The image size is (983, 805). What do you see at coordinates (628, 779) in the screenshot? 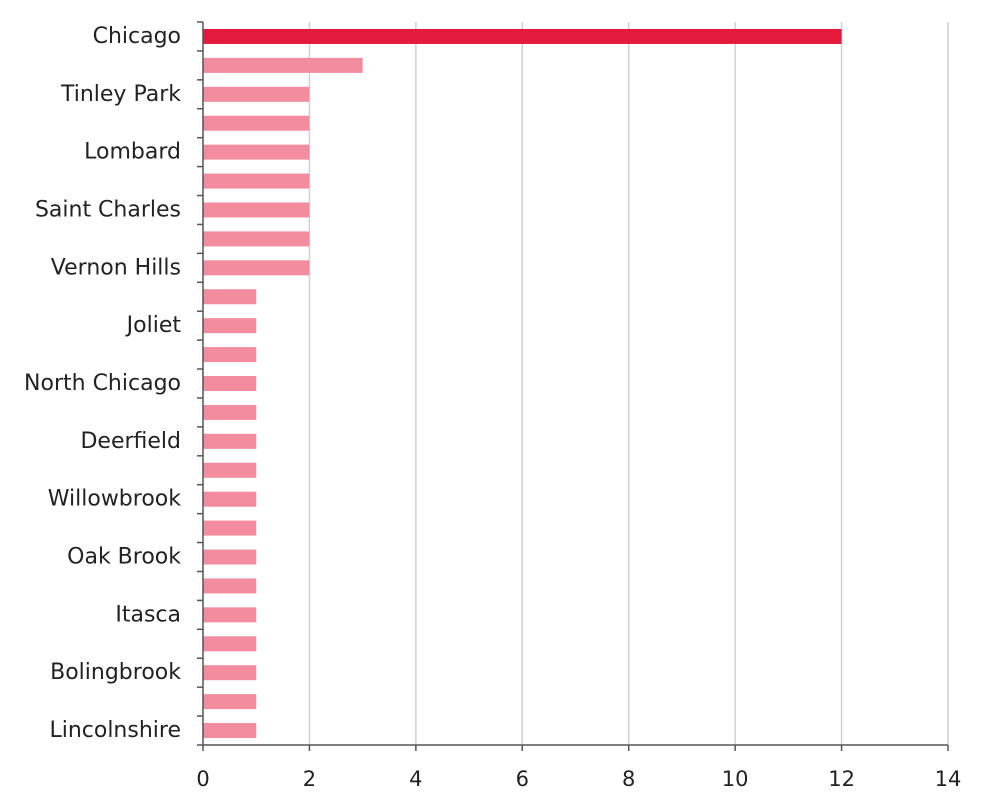
I see `x-tick-label-4: 8` at bounding box center [628, 779].